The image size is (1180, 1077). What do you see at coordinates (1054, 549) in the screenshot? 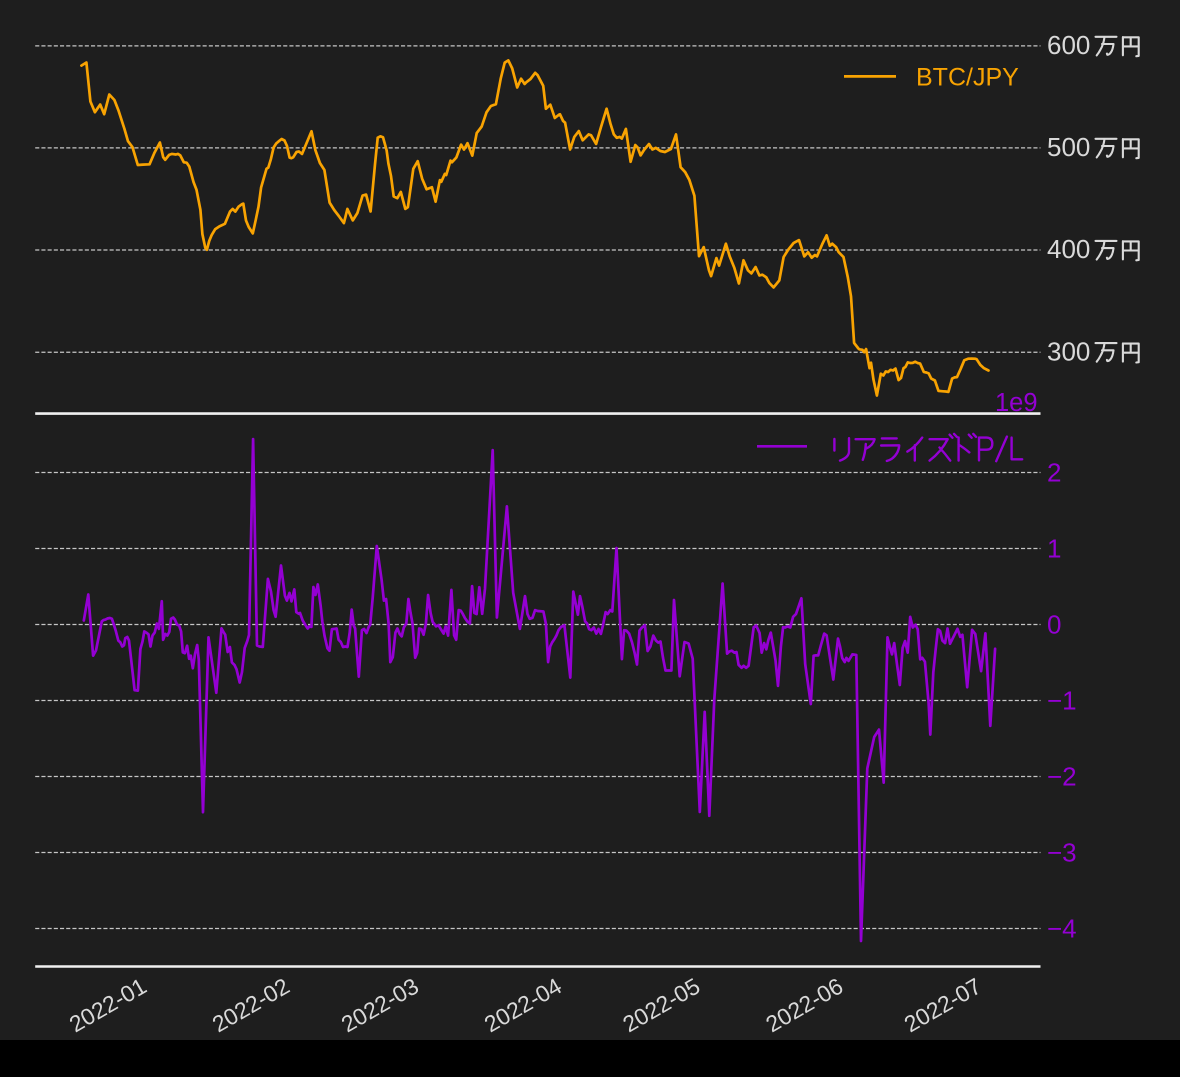
I see `svg-text: 1` at bounding box center [1054, 549].